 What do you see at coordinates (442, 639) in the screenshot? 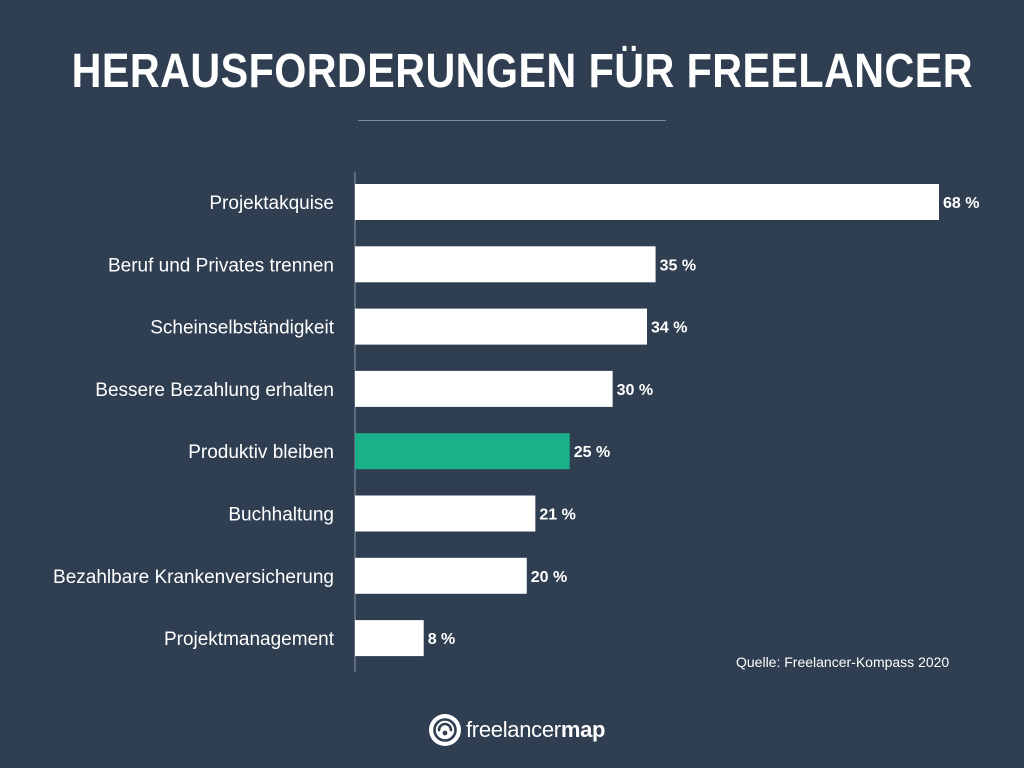
I see `value-label: 8 %` at bounding box center [442, 639].